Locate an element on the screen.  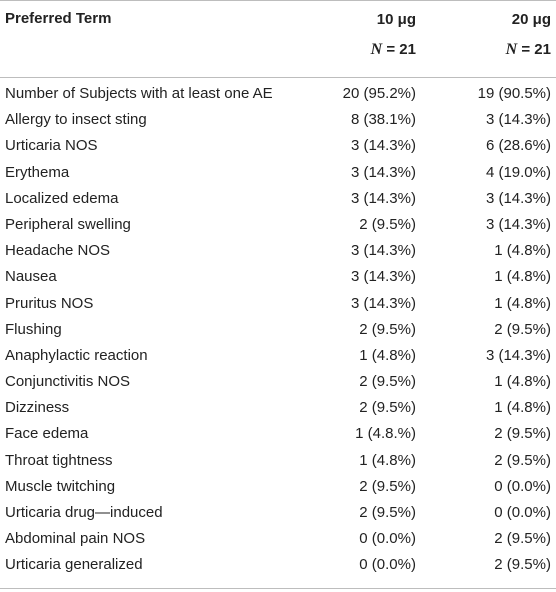
row-value-10ug: 8 (38.1%) is located at coordinates (383, 120).